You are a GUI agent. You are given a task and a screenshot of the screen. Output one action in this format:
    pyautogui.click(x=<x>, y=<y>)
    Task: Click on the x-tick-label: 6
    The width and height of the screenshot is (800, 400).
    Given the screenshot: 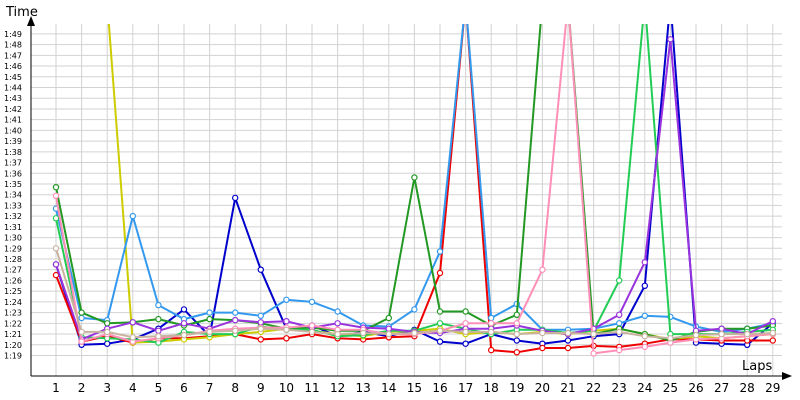 What is the action you would take?
    pyautogui.click(x=184, y=388)
    